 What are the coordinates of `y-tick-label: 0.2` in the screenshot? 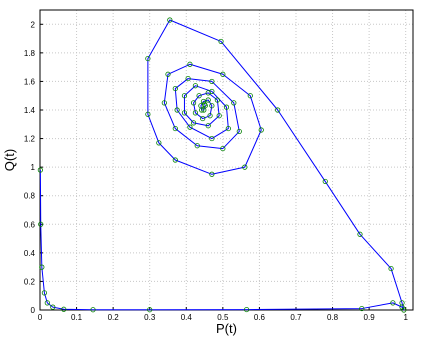 It's located at (30, 281).